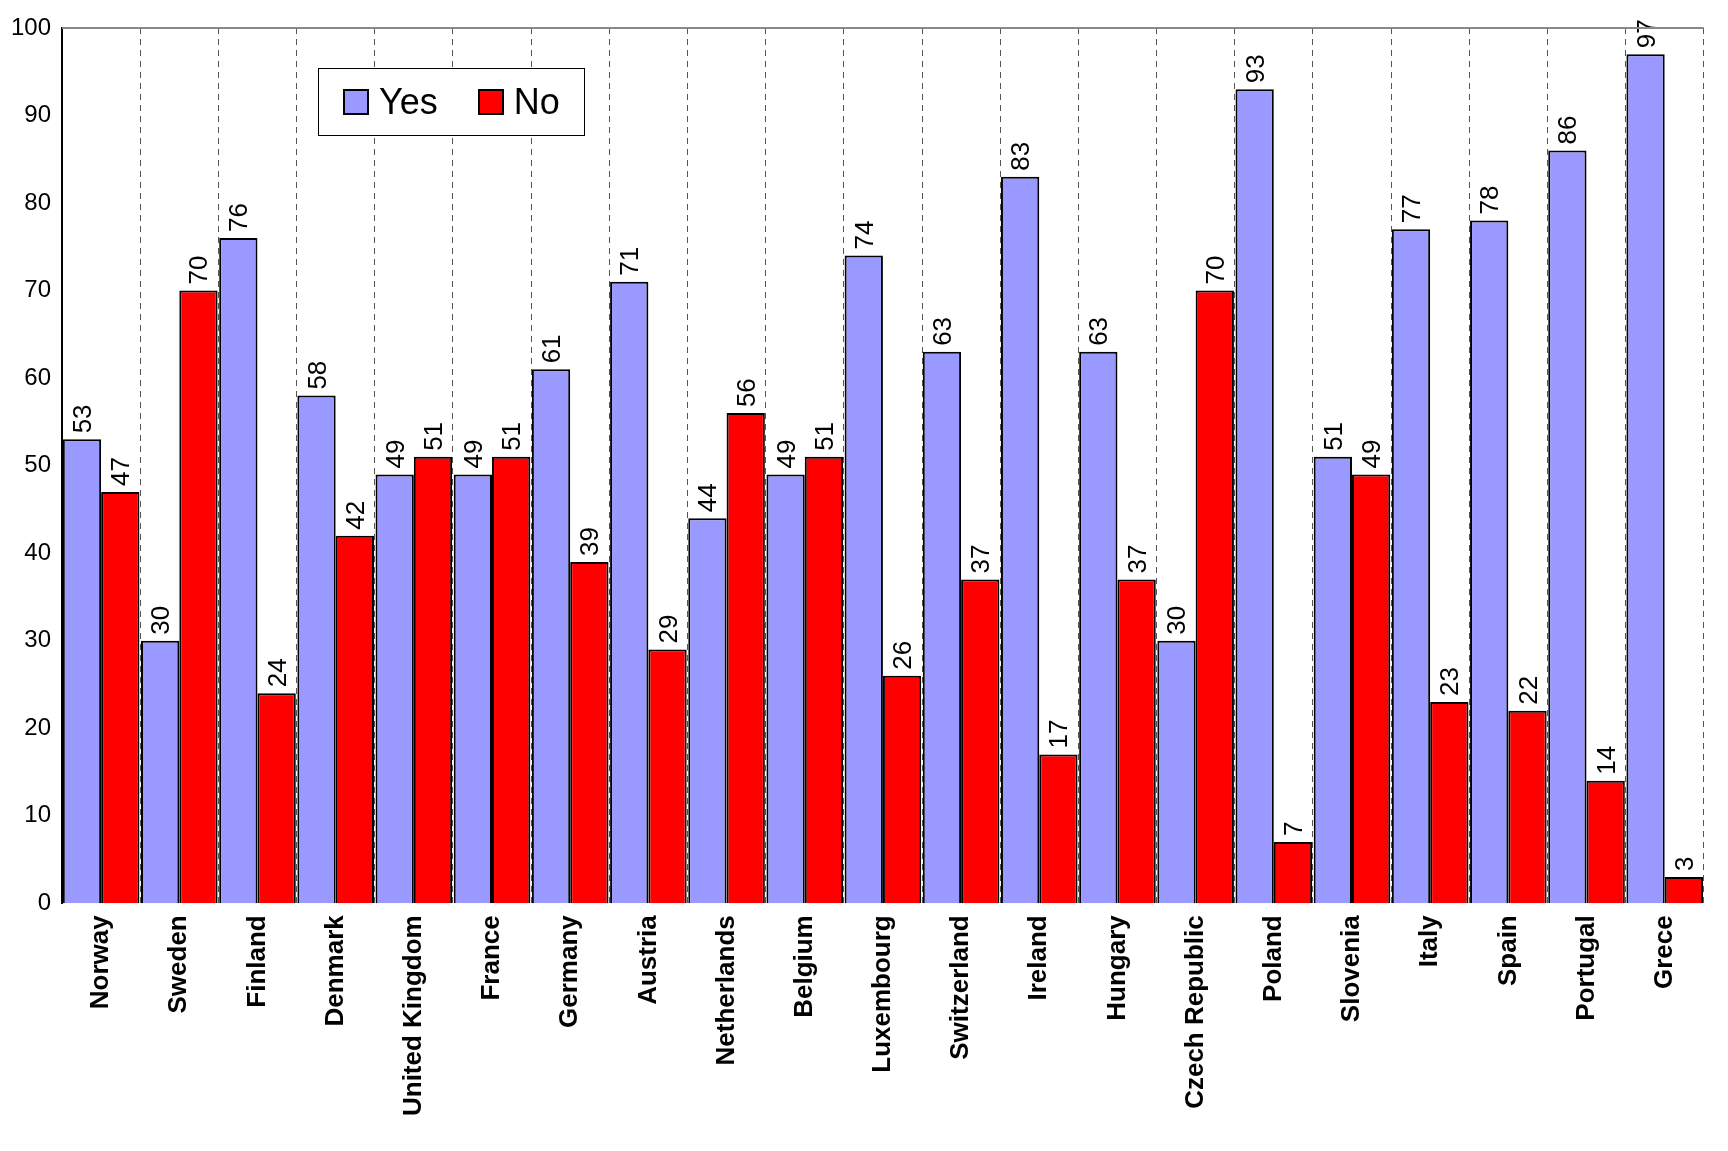 The width and height of the screenshot is (1728, 1151). I want to click on x-tick-label: United Kingdom, so click(412, 1016).